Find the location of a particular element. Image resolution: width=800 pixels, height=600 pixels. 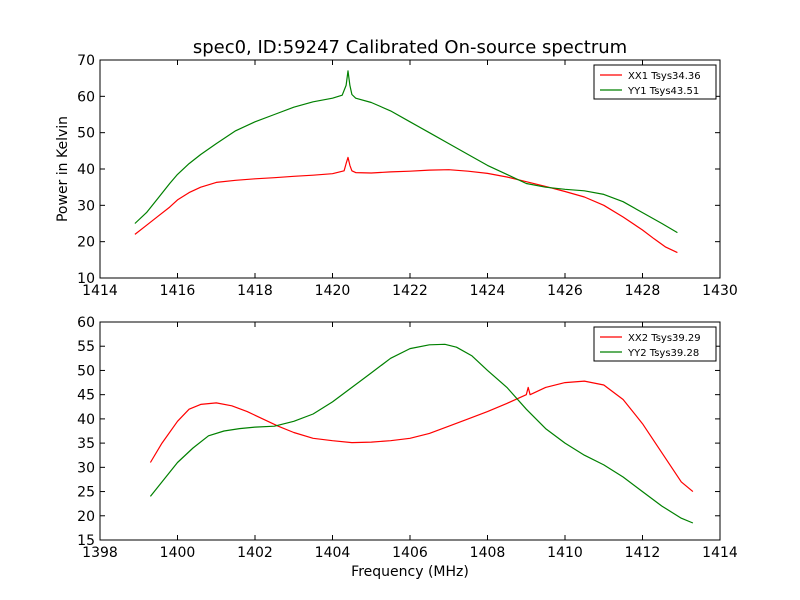

y-tick-label: 10 is located at coordinates (86, 279).